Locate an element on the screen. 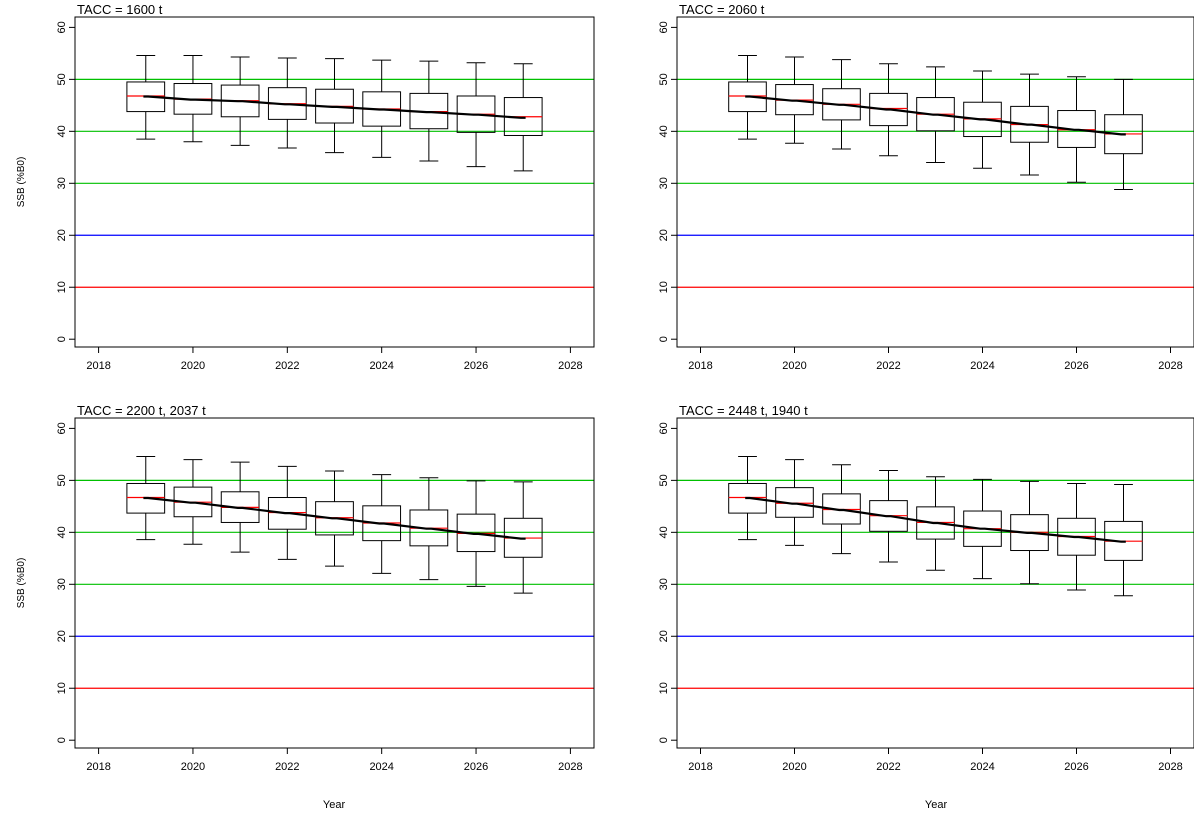  panel-title: TACC = 2060 t is located at coordinates (722, 9).